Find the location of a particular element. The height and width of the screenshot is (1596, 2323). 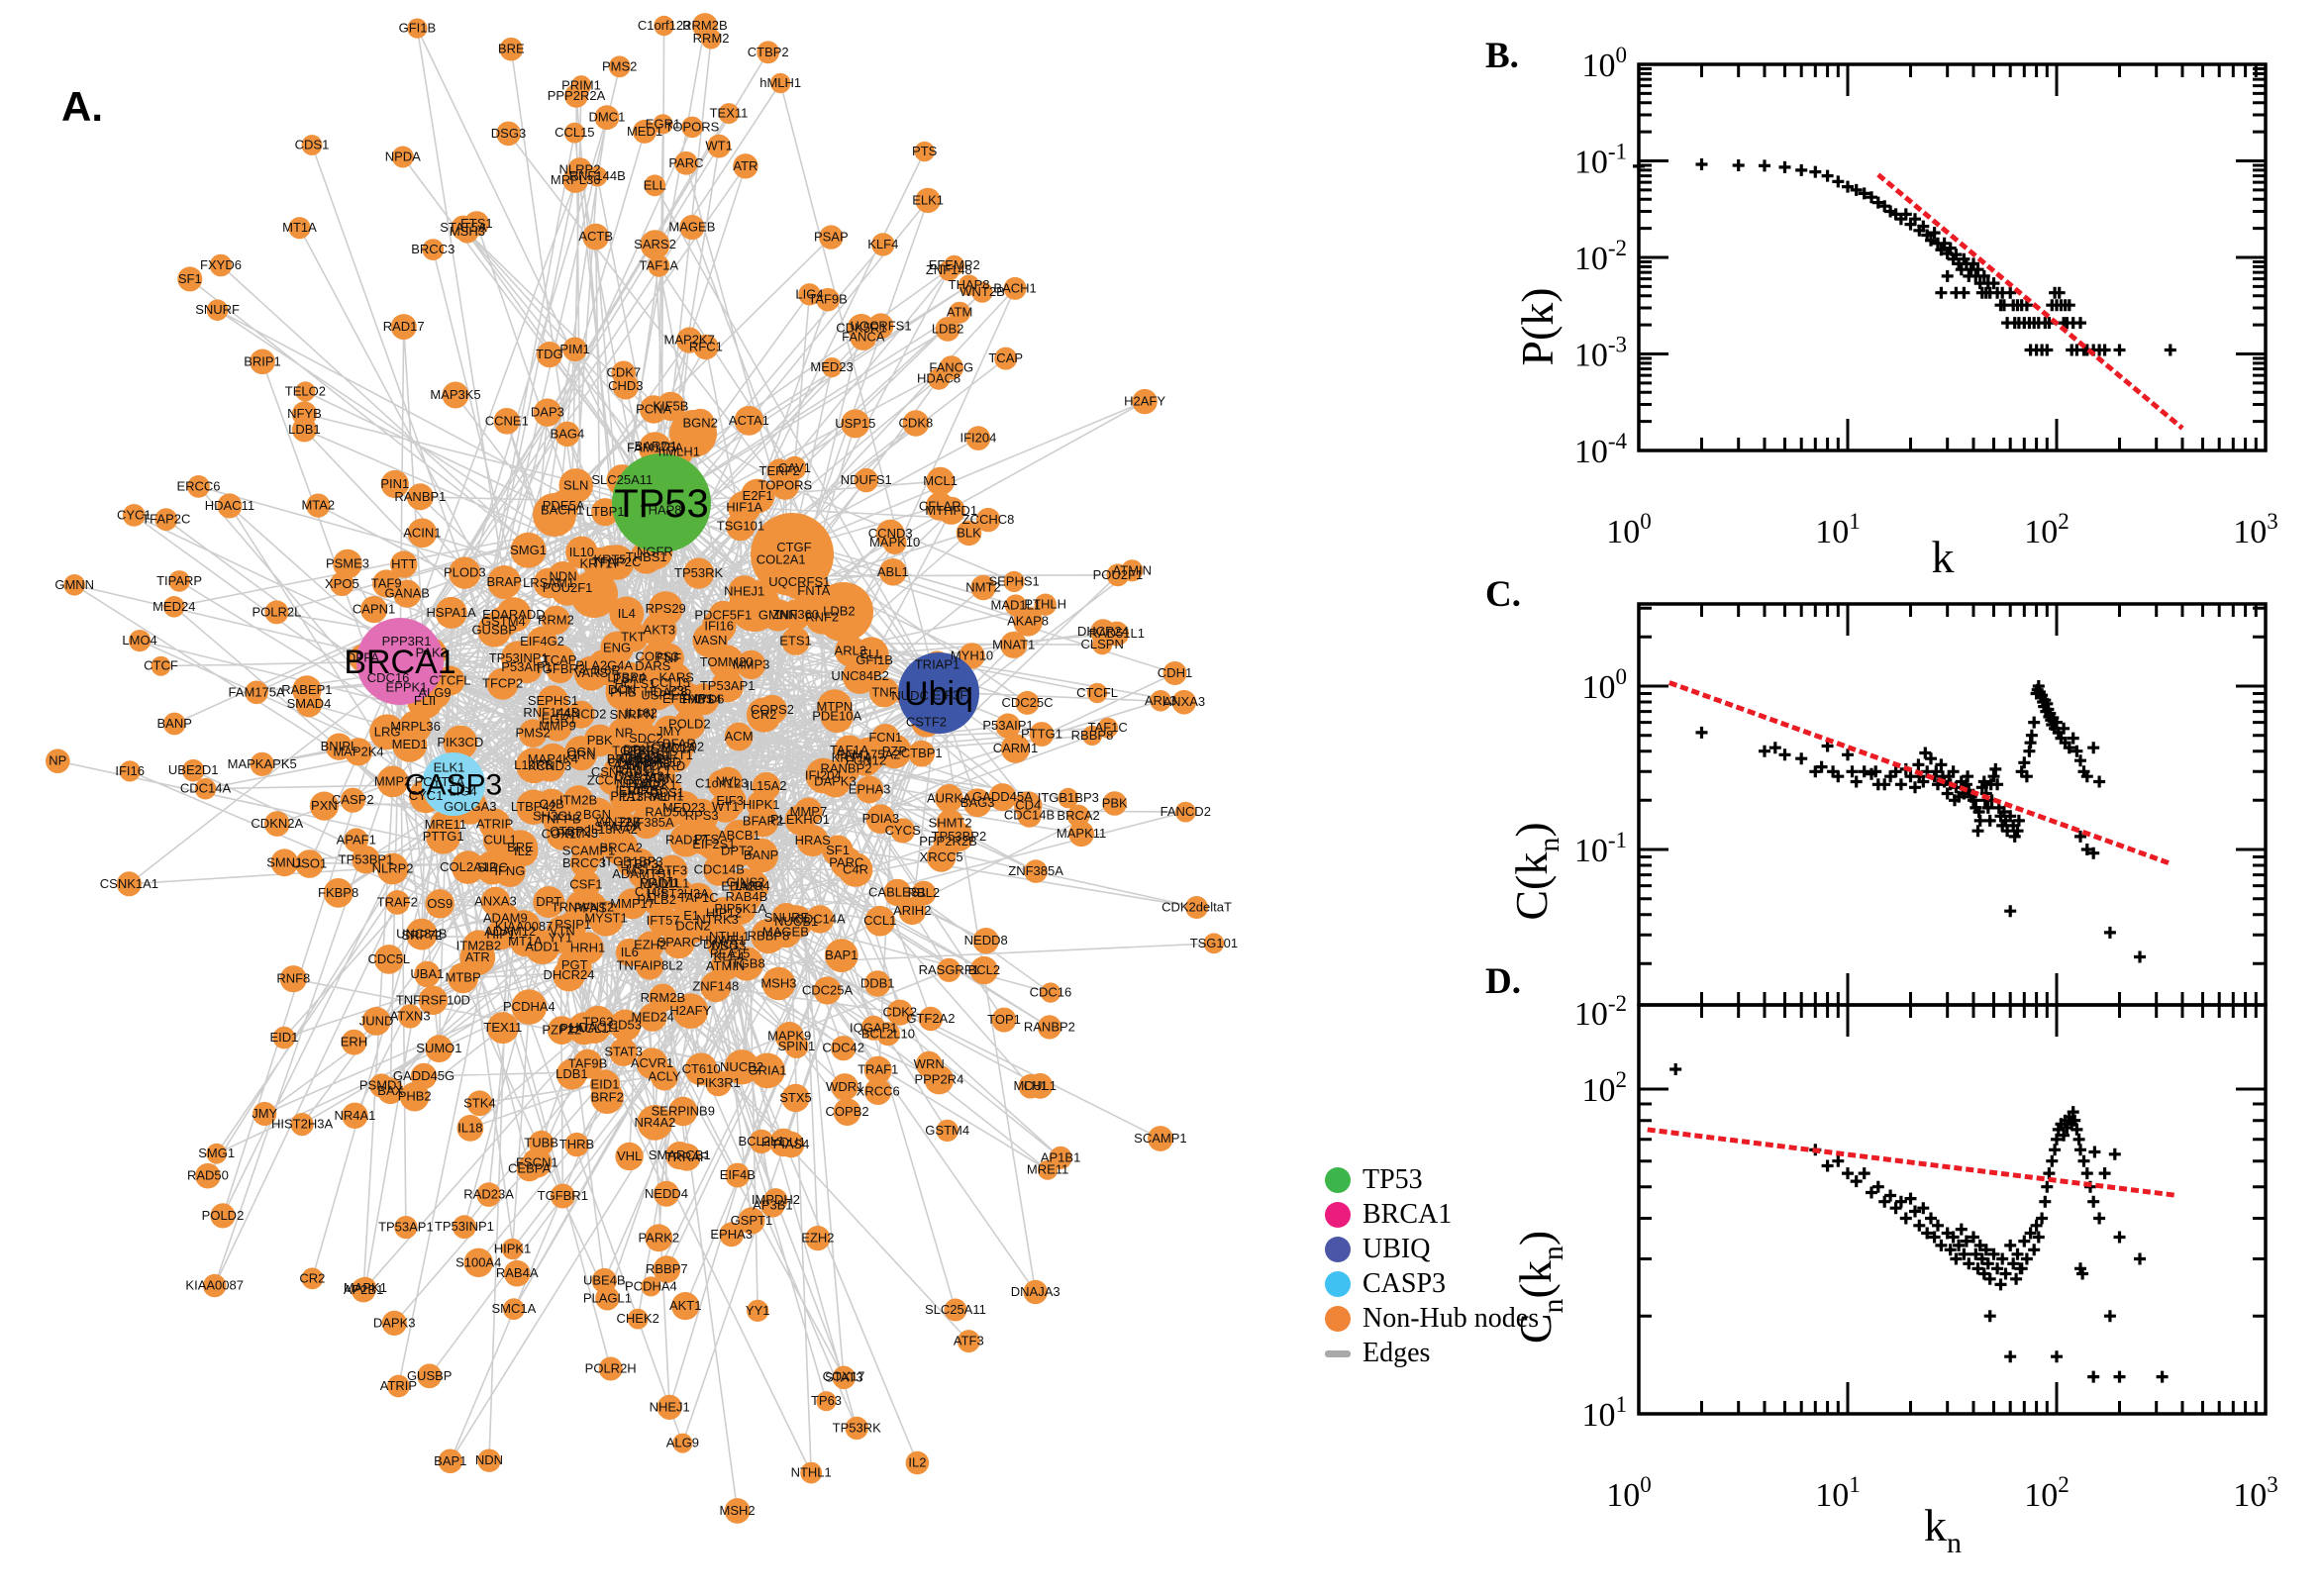

gene-label: MTBP is located at coordinates (463, 977).